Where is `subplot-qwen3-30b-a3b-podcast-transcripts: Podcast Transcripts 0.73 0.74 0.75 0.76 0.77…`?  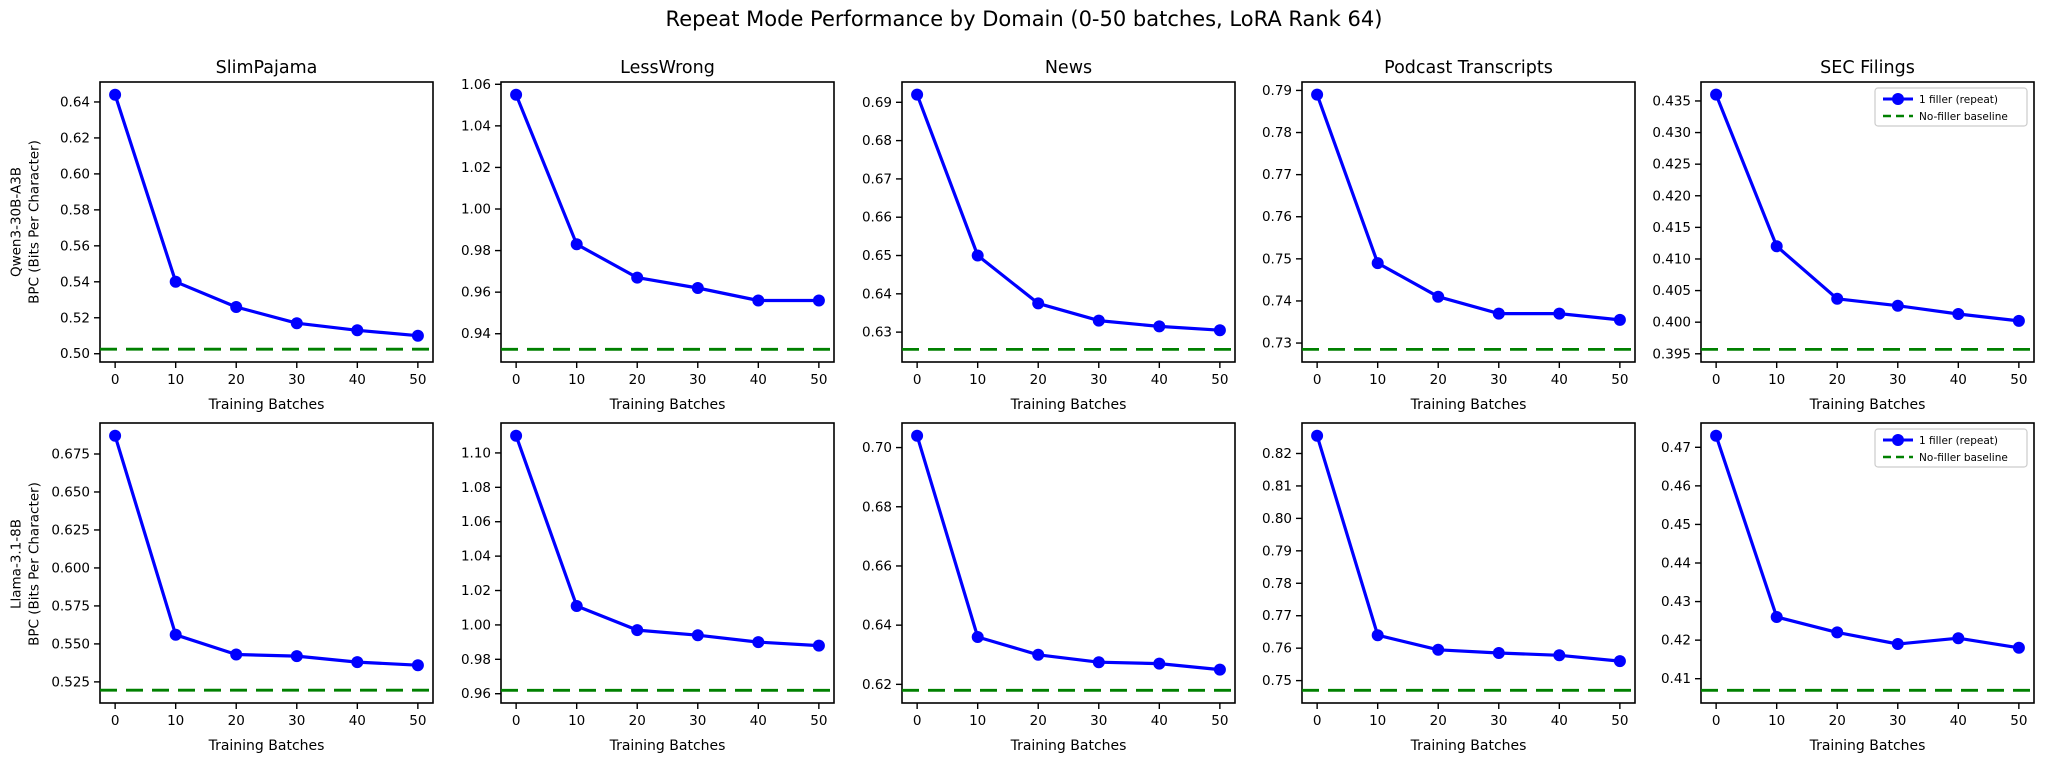 subplot-qwen3-30b-a3b-podcast-transcripts: Podcast Transcripts 0.73 0.74 0.75 0.76 0.77… is located at coordinates (1449, 235).